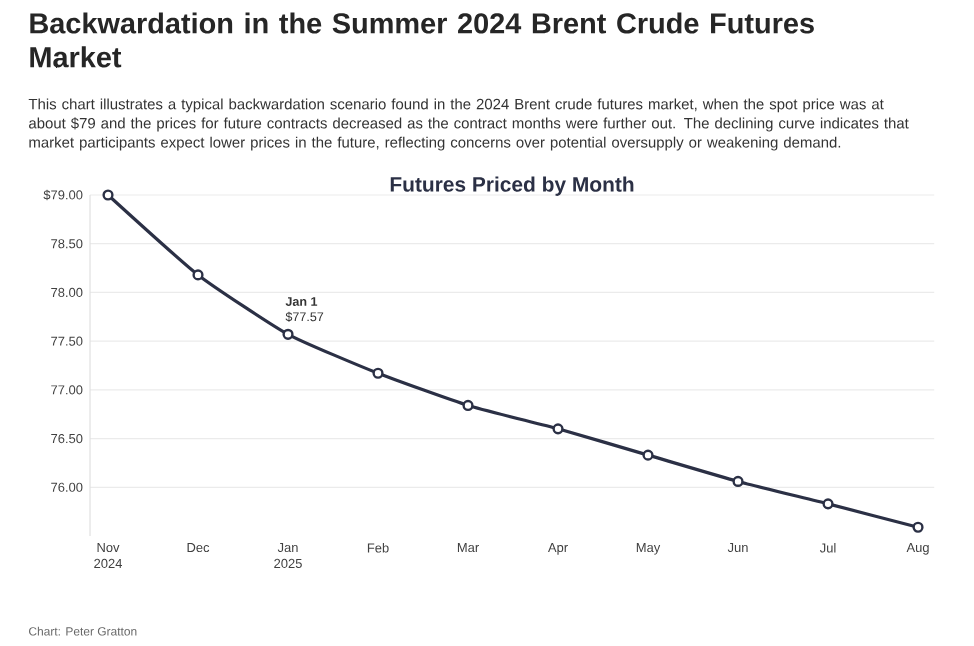 This screenshot has width=974, height=646. I want to click on chart-title: Backwardation in the Summer 2024 Brent Crude Futures Market, so click(422, 40).